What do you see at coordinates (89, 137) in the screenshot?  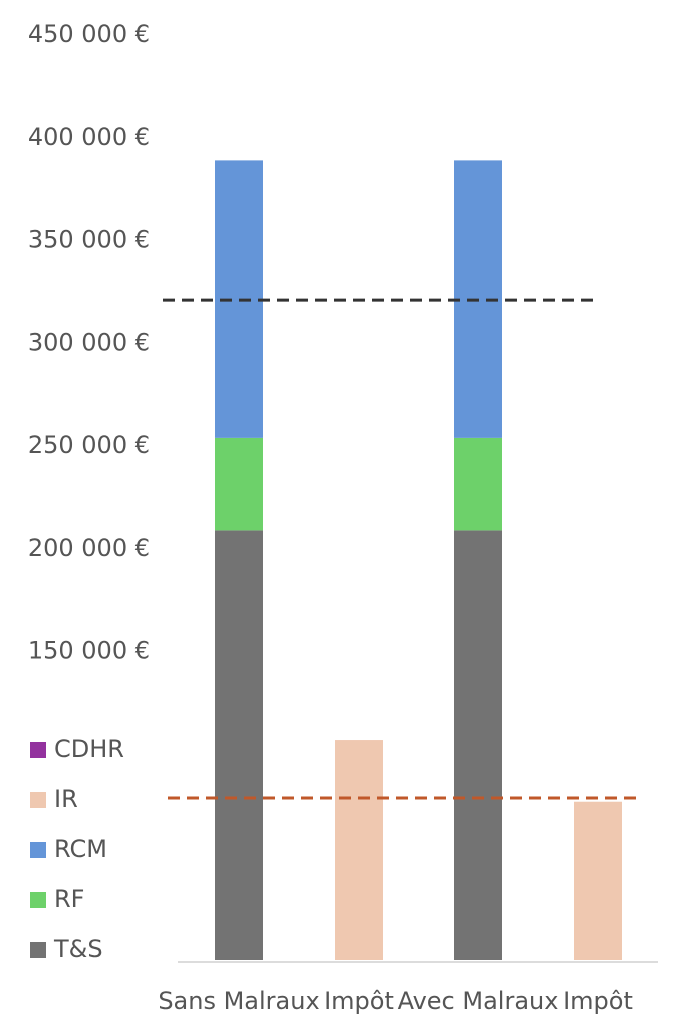 I see `y-tick-label: 400 000 €` at bounding box center [89, 137].